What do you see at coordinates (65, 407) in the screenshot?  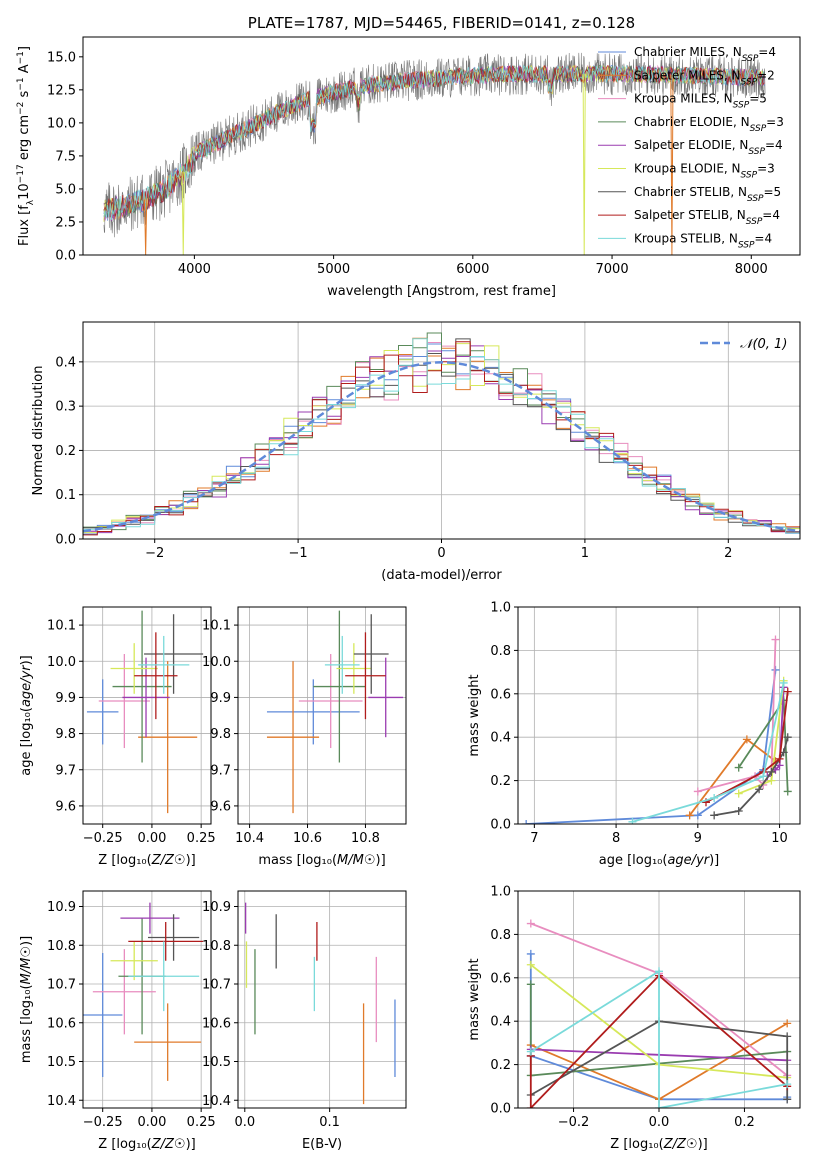 I see `y-tick-label: 0.3` at bounding box center [65, 407].